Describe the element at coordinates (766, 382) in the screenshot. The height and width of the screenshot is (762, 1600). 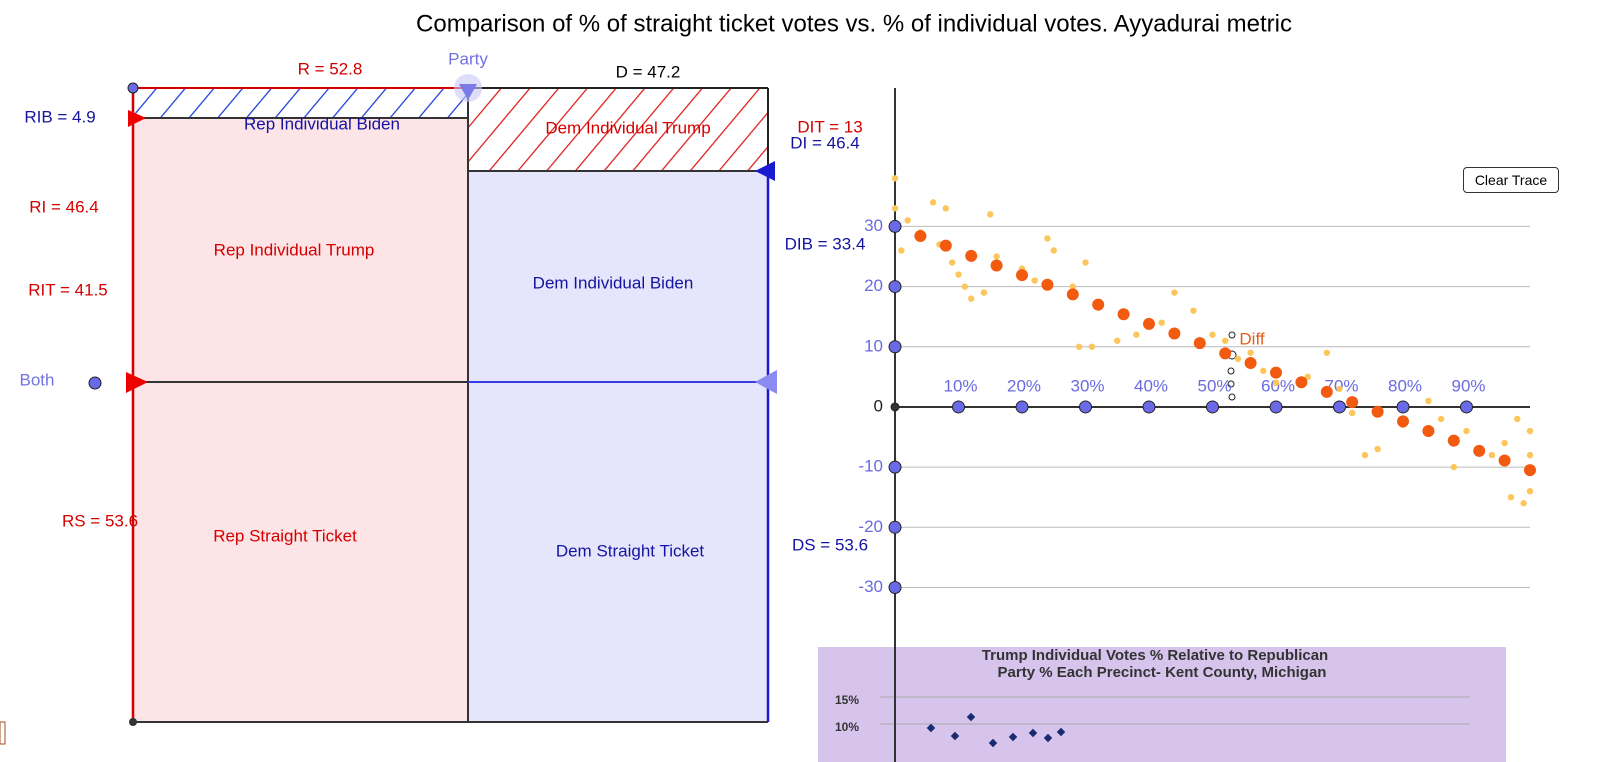
I see `ds-arrow` at that location.